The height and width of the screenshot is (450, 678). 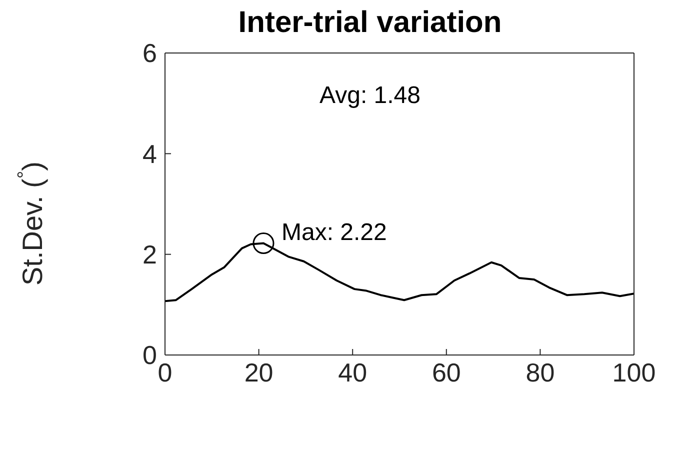 What do you see at coordinates (334, 232) in the screenshot?
I see `annotation: Max: 2.22` at bounding box center [334, 232].